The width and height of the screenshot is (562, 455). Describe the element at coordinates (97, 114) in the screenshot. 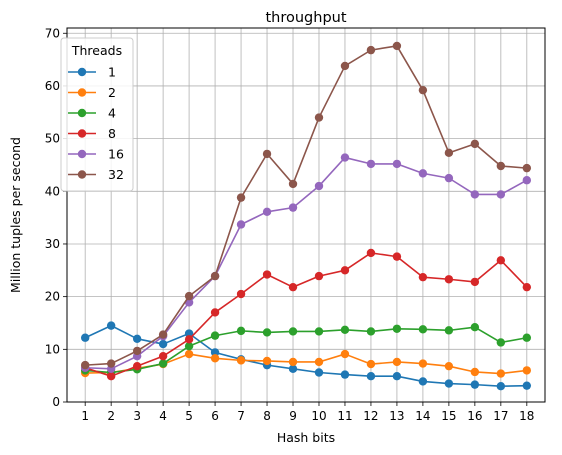

I see `legend: Threads 1 2 4 8 16 32` at that location.